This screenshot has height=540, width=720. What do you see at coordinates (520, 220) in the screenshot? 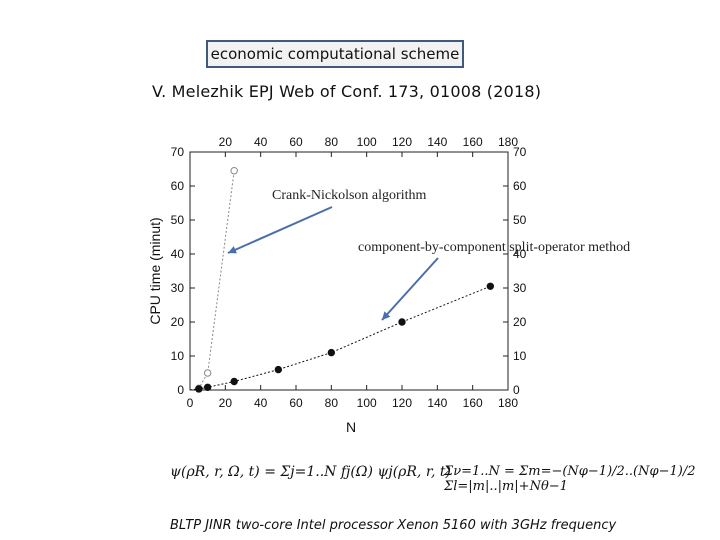
I see `right-y-tick-label: 50` at bounding box center [520, 220].